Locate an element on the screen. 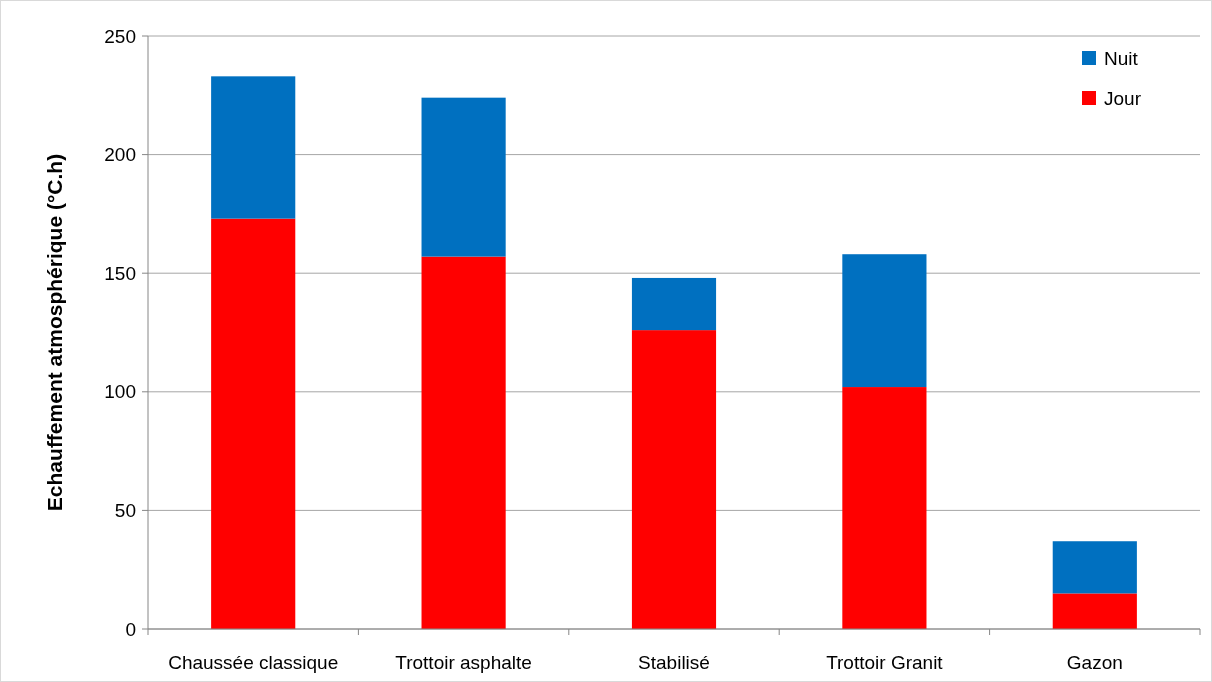 This screenshot has width=1212, height=682. y-tick-label: 0 is located at coordinates (130, 629).